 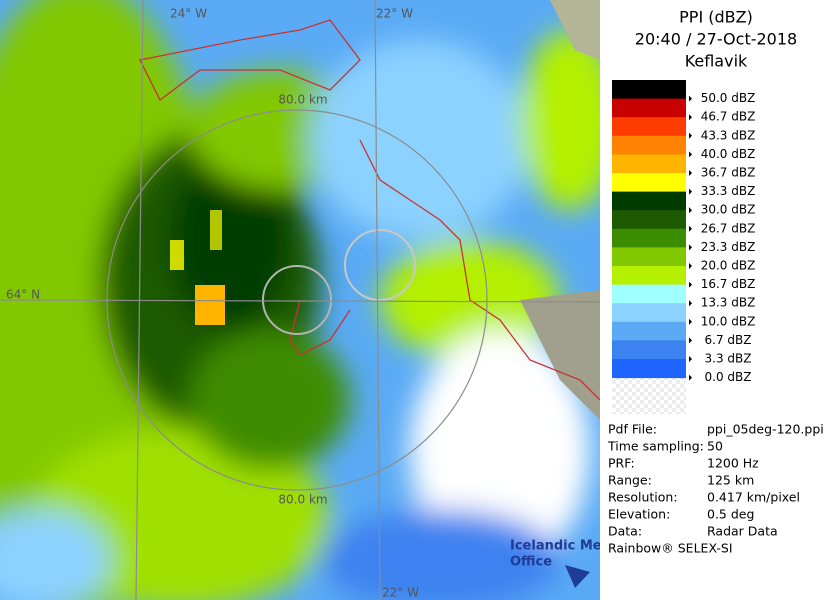 I want to click on legend-label: 30.0 dBZ, so click(x=728, y=210).